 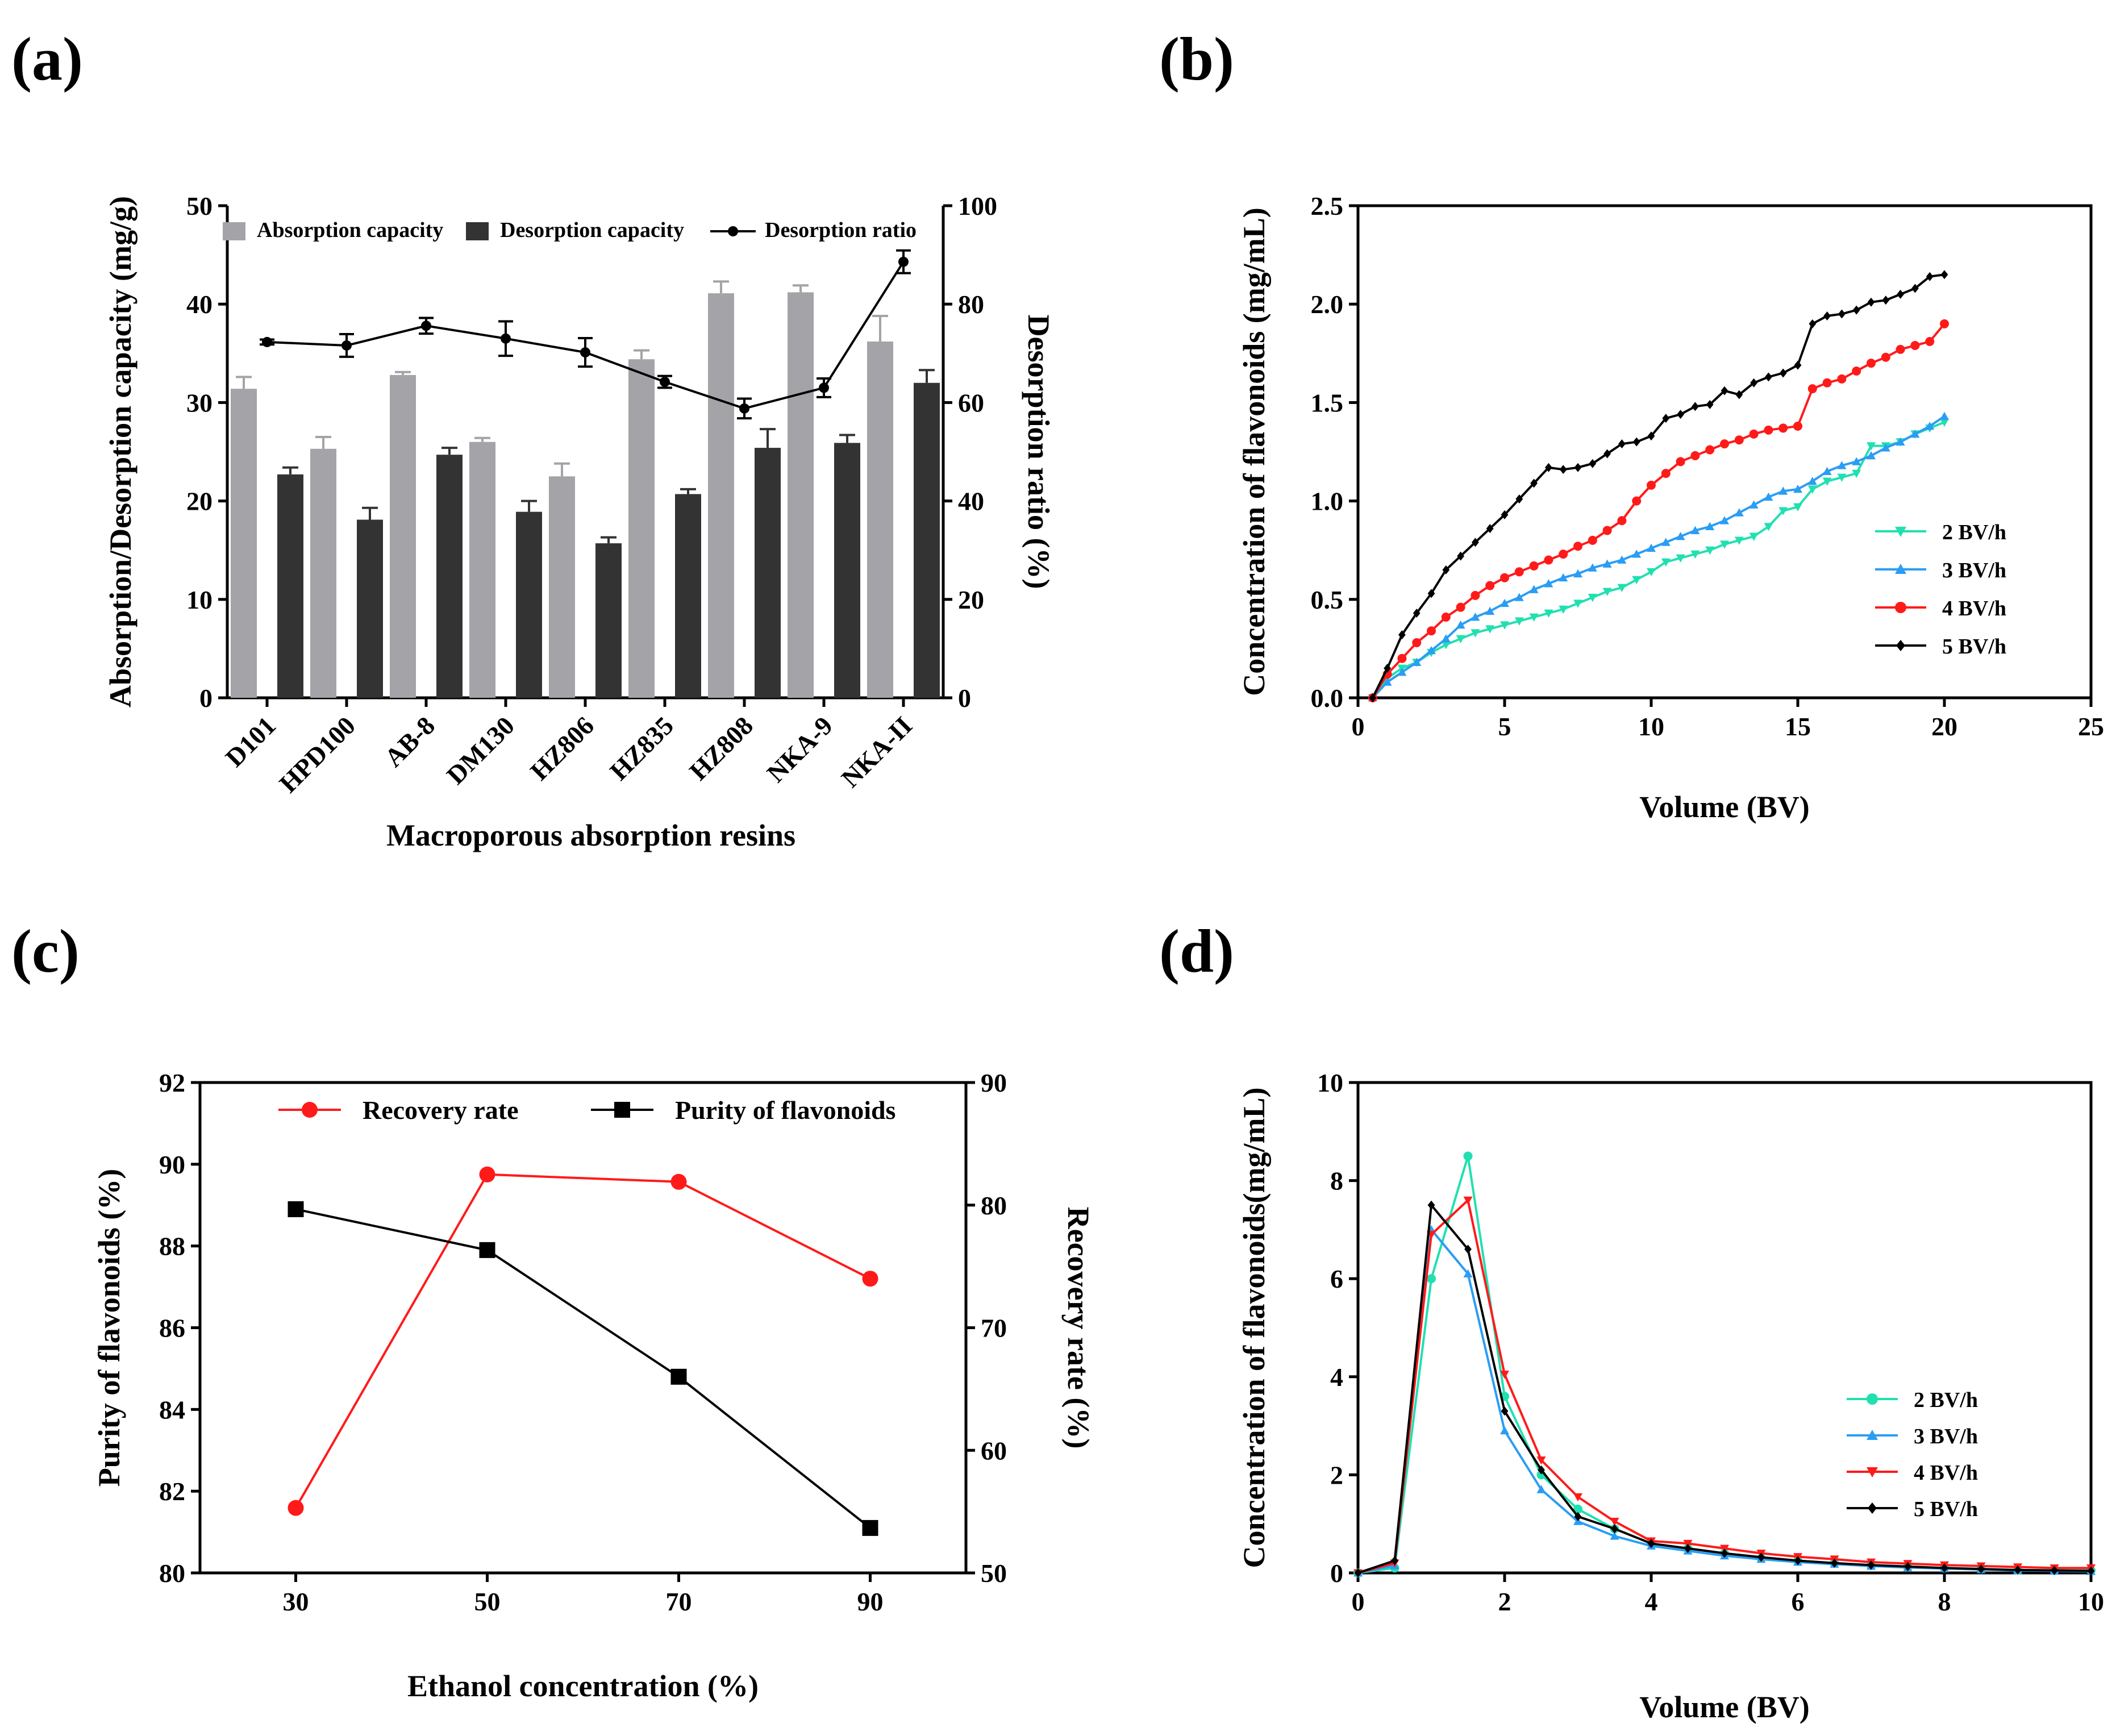 What do you see at coordinates (799, 749) in the screenshot?
I see `a-category-label: NKA-9` at bounding box center [799, 749].